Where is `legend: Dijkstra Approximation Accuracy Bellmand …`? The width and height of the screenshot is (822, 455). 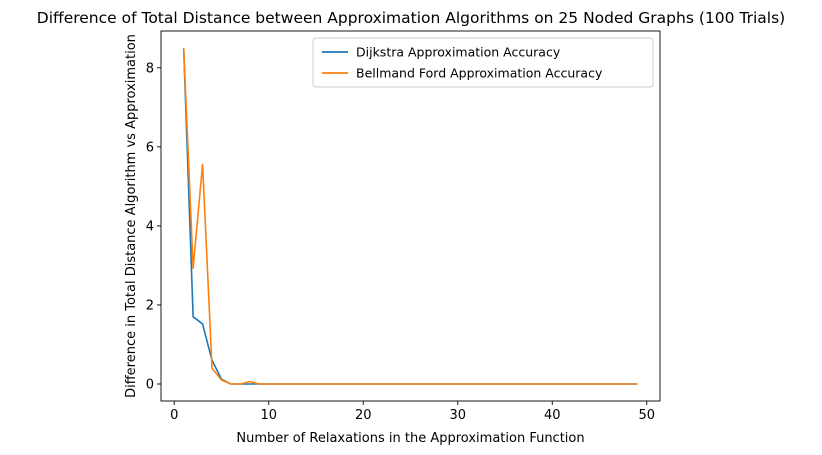
legend: Dijkstra Approximation Accuracy Bellmand … is located at coordinates (483, 62).